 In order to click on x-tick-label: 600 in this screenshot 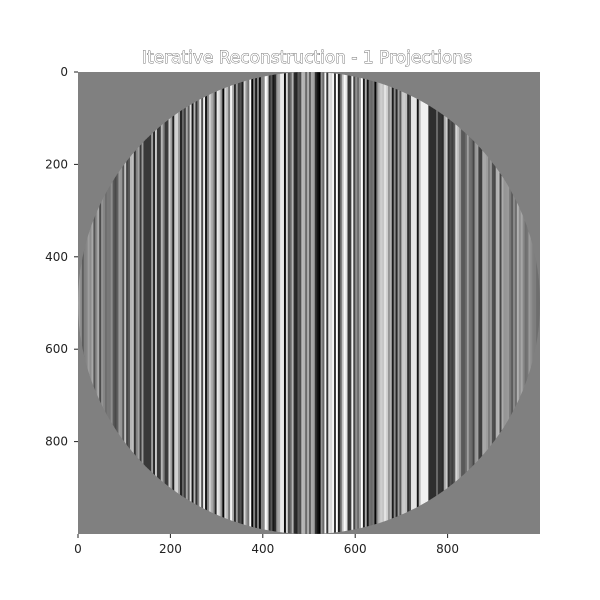, I will do `click(355, 549)`.